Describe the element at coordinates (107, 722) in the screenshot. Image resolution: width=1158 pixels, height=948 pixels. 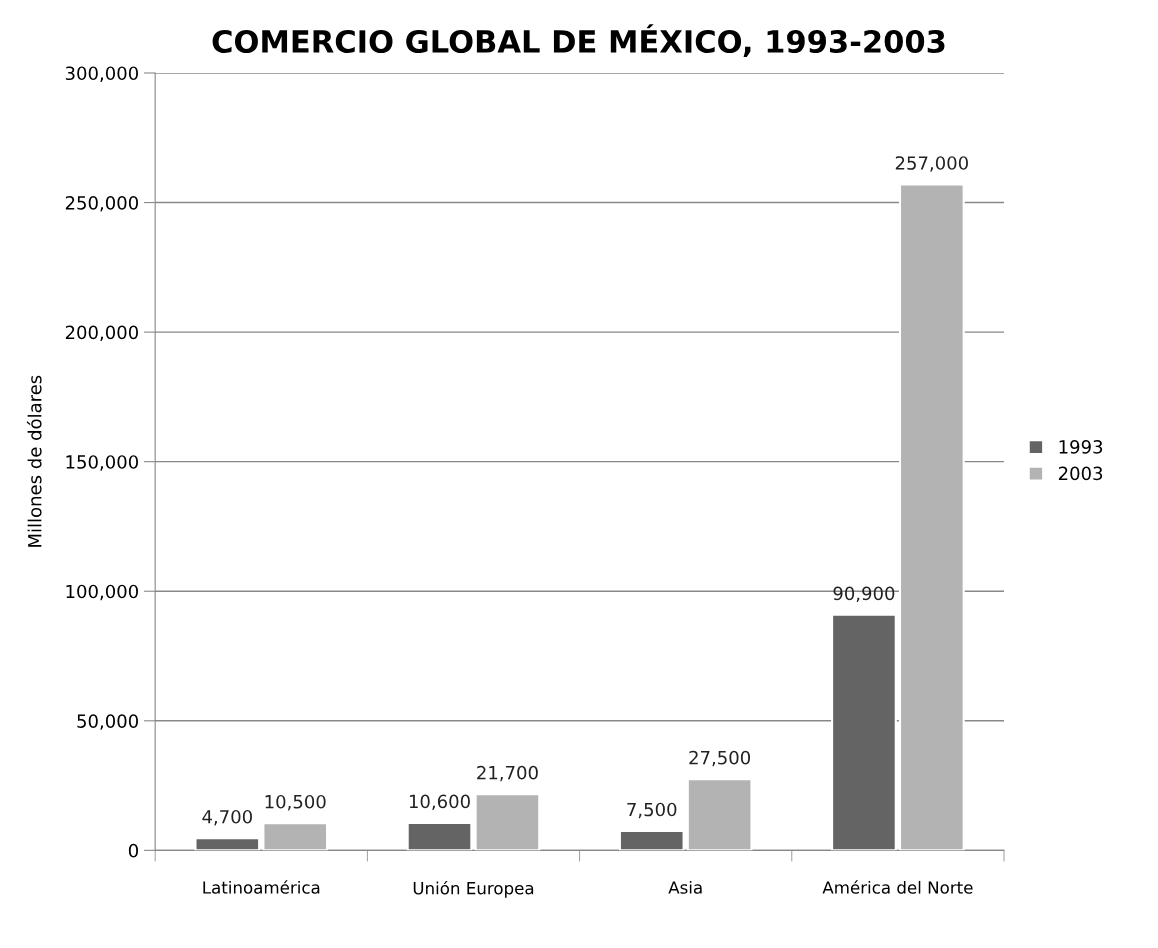
I see `y-tick-label: 50,000` at that location.